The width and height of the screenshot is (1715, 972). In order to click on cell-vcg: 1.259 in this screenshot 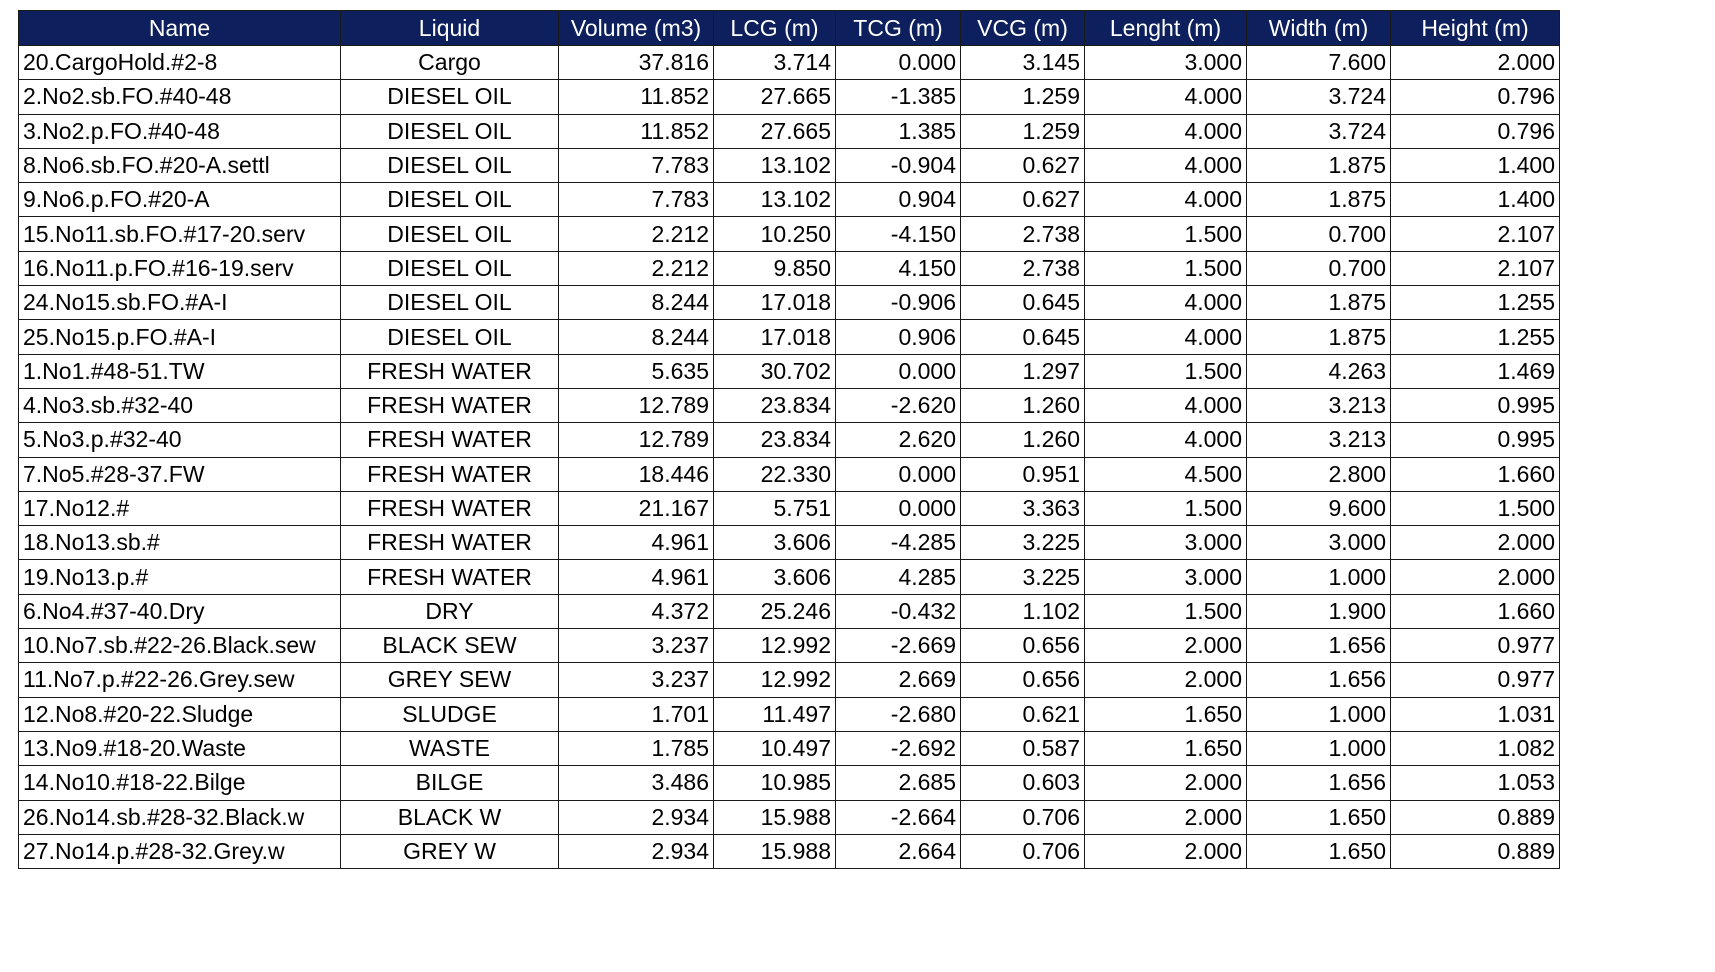, I will do `click(1022, 131)`.